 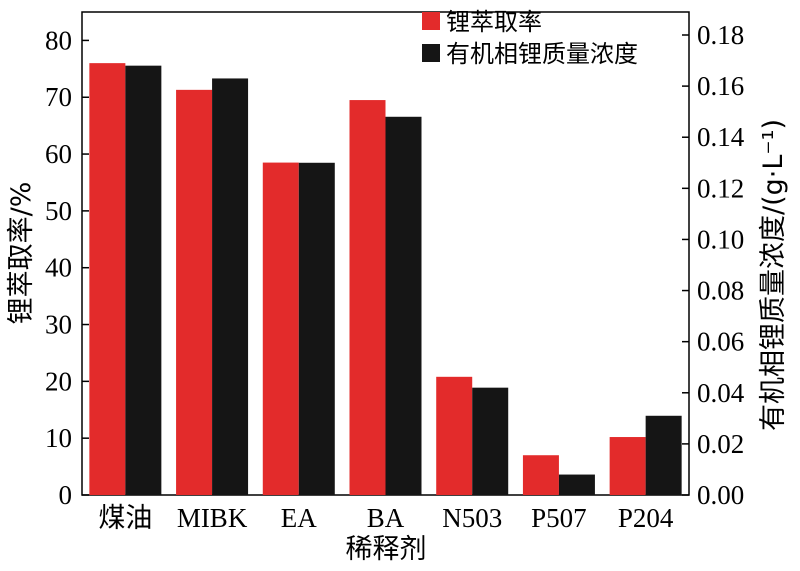 What do you see at coordinates (713, 265) in the screenshot?
I see `right-axis: 0.00 0.02 0.04 0.06 0.08 0.10 0.12 0.14 0.16 0.18` at bounding box center [713, 265].